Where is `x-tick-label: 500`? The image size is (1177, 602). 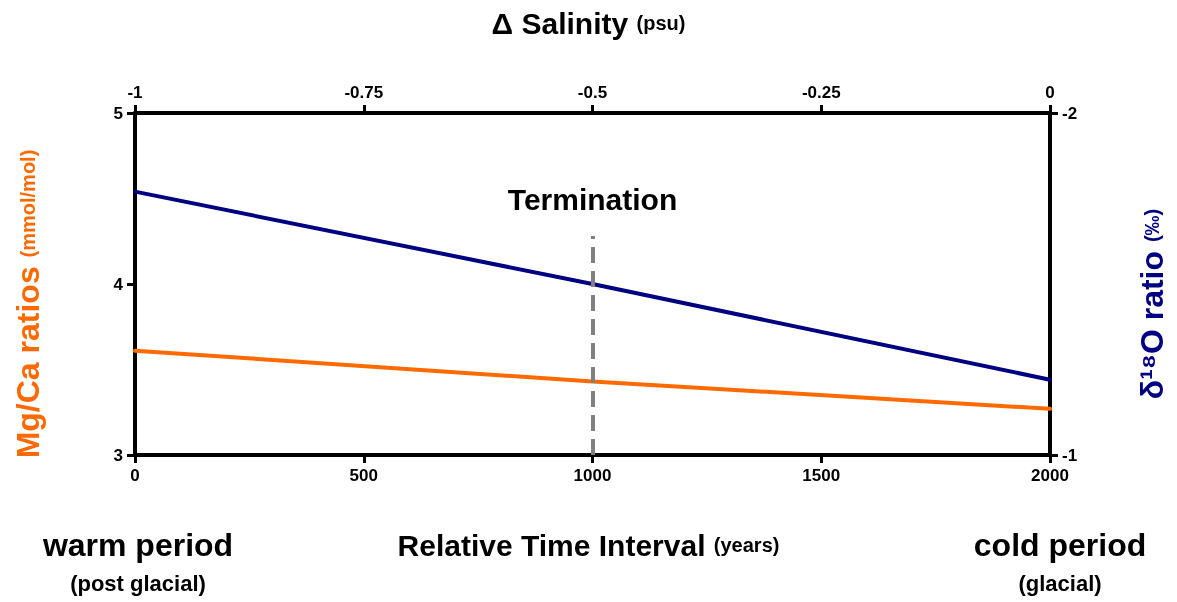
x-tick-label: 500 is located at coordinates (363, 475).